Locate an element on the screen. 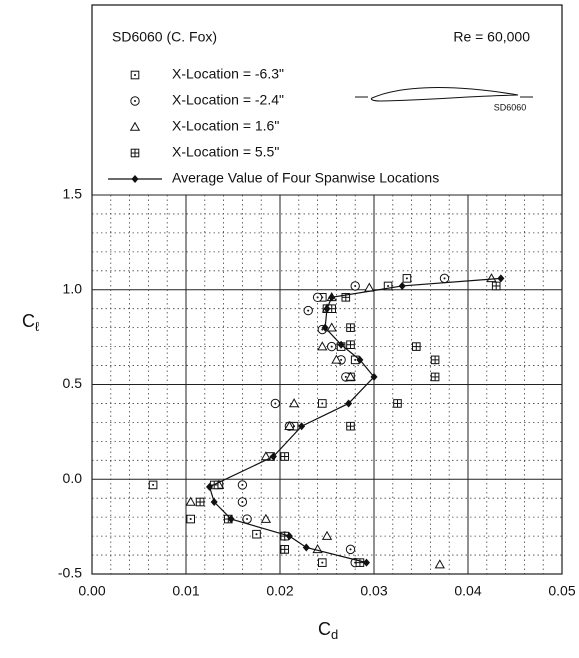 This screenshot has height=658, width=579. x-tick-label: 0.01 is located at coordinates (185, 591).